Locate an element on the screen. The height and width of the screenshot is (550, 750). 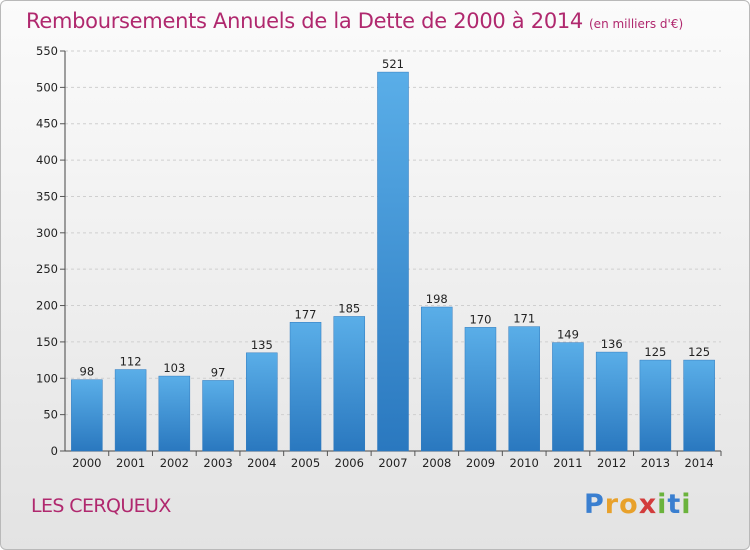
value-label: 136 is located at coordinates (612, 344).